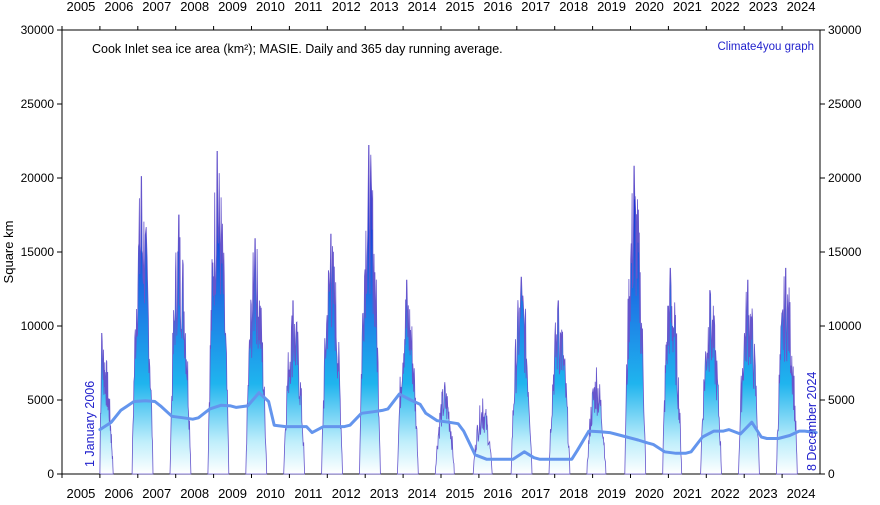 The width and height of the screenshot is (880, 505). I want to click on running-average-series, so click(458, 426).